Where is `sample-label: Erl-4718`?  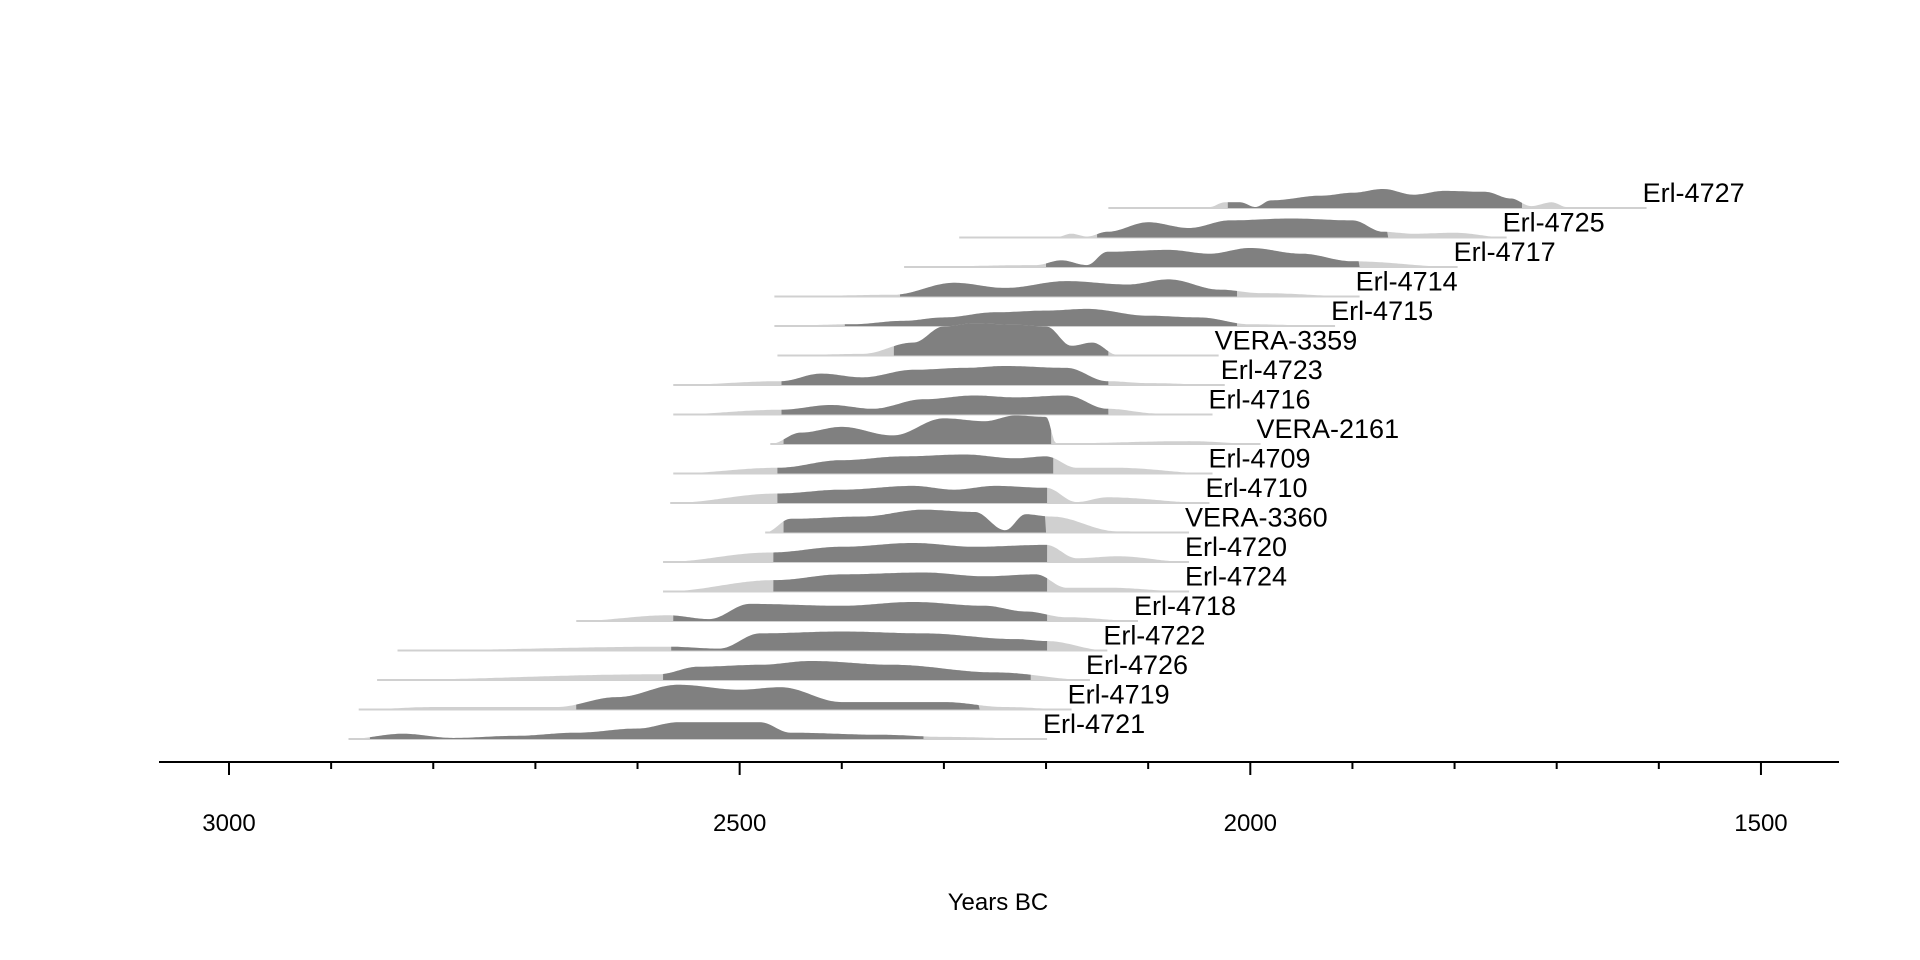 sample-label: Erl-4718 is located at coordinates (1185, 606).